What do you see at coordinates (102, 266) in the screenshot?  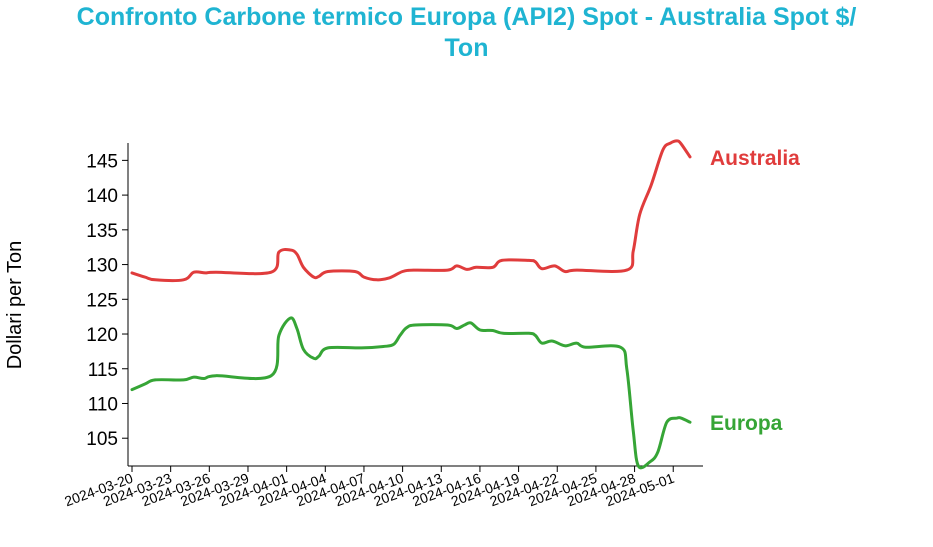 I see `y-tick-label: 130` at bounding box center [102, 266].